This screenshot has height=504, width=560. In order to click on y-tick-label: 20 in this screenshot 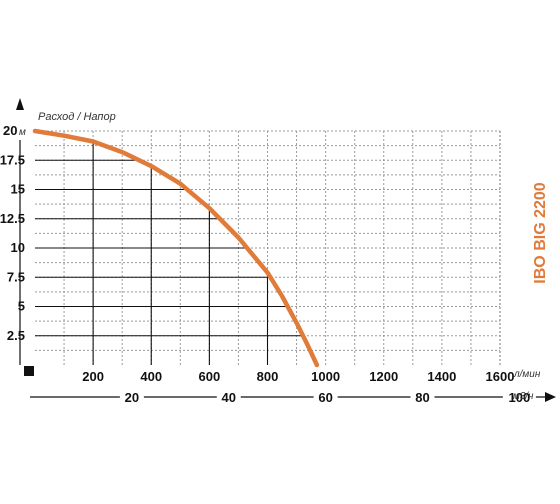, I will do `click(10, 130)`.